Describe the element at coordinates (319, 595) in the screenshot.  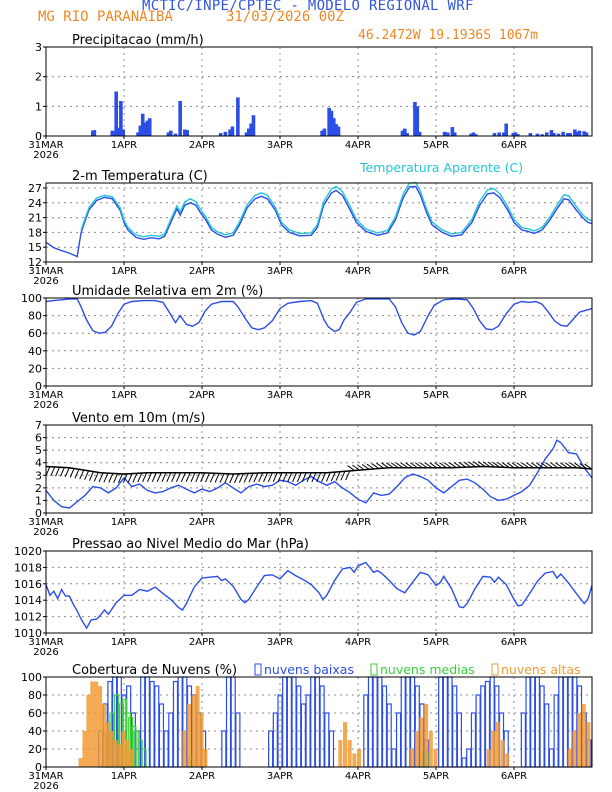
I see `series-line-blue` at that location.